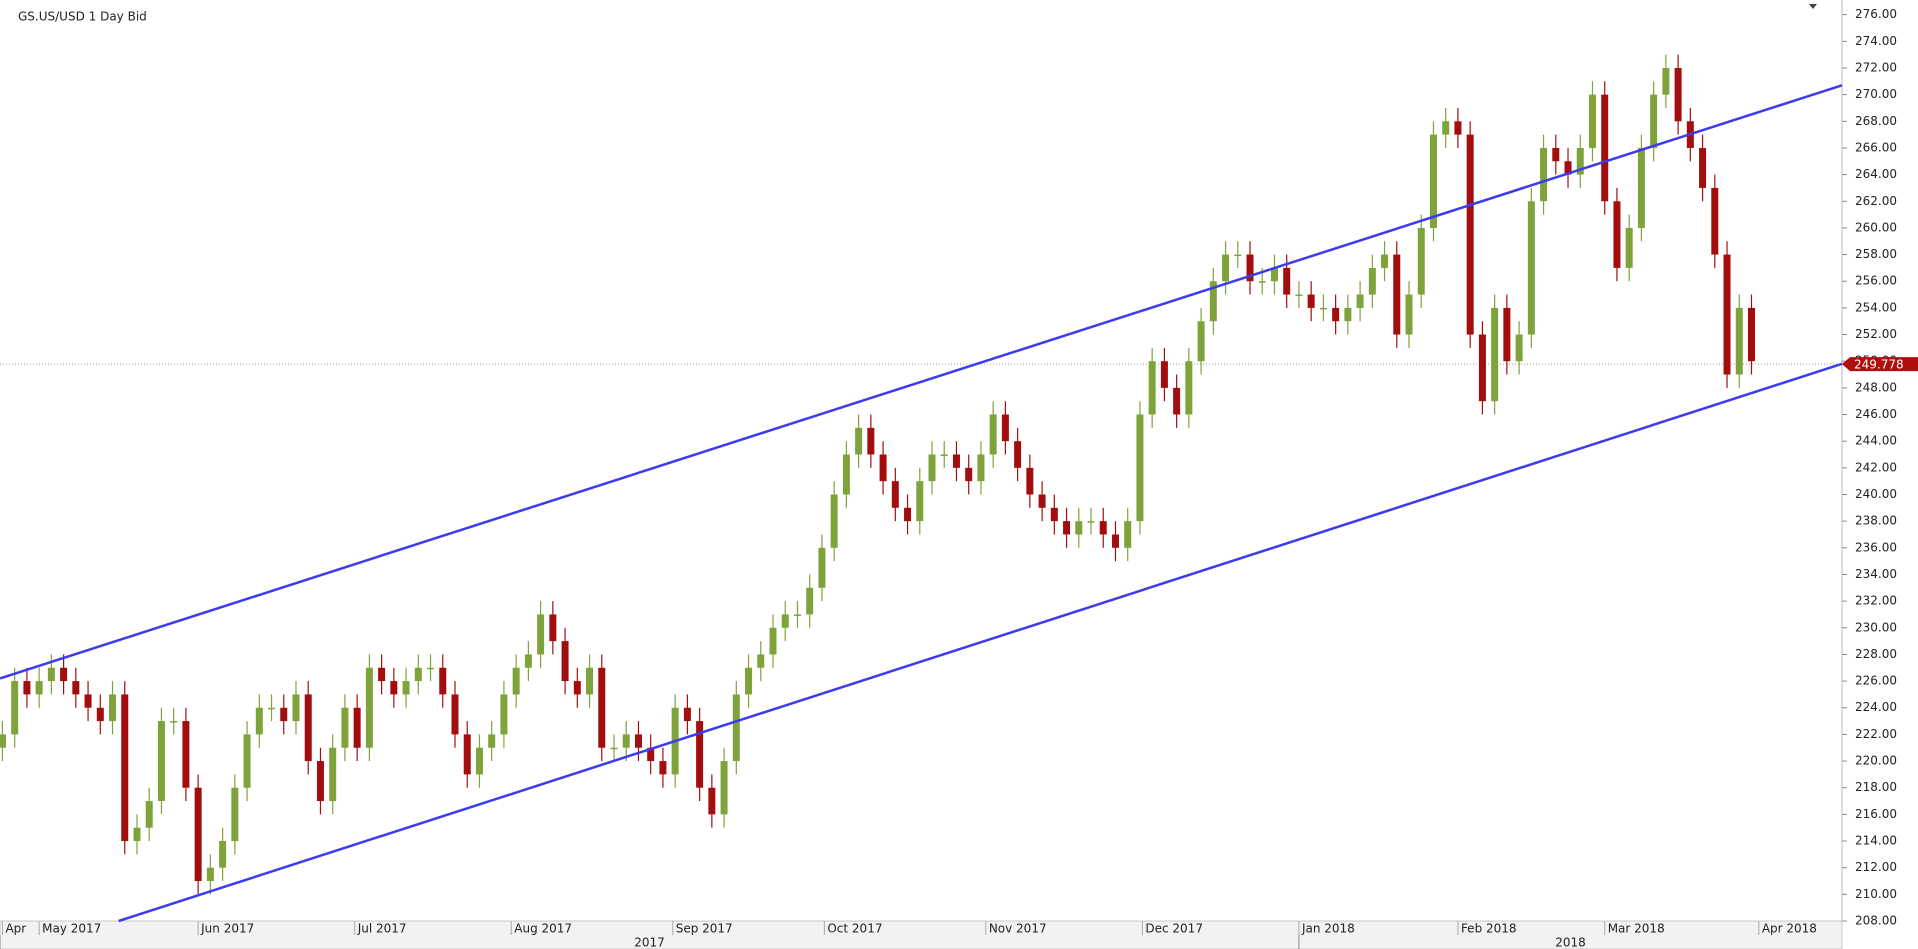 This screenshot has width=1918, height=949. What do you see at coordinates (1876, 14) in the screenshot?
I see `y-tick-label: 276.00` at bounding box center [1876, 14].